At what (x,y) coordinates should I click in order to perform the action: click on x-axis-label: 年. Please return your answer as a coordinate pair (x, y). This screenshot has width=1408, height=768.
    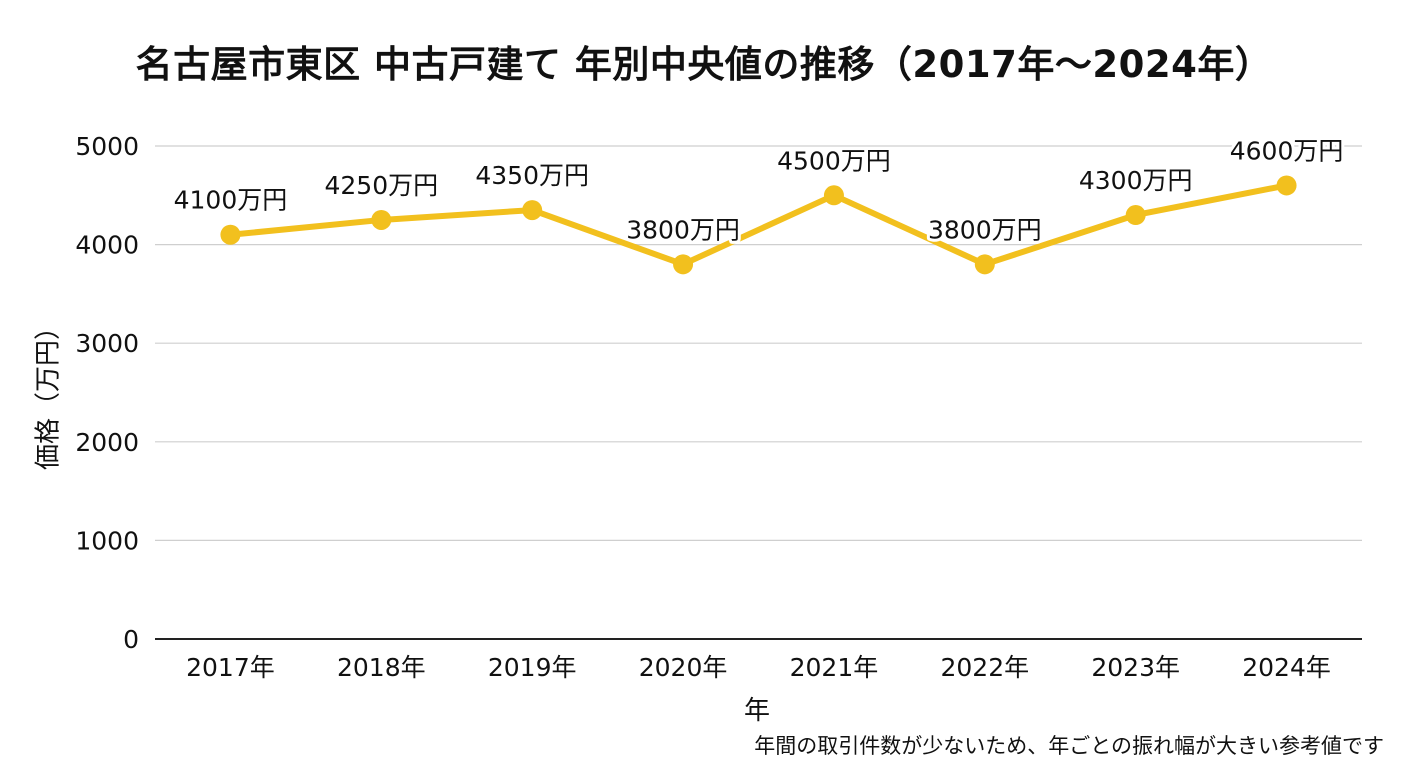
    Looking at the image, I should click on (757, 711).